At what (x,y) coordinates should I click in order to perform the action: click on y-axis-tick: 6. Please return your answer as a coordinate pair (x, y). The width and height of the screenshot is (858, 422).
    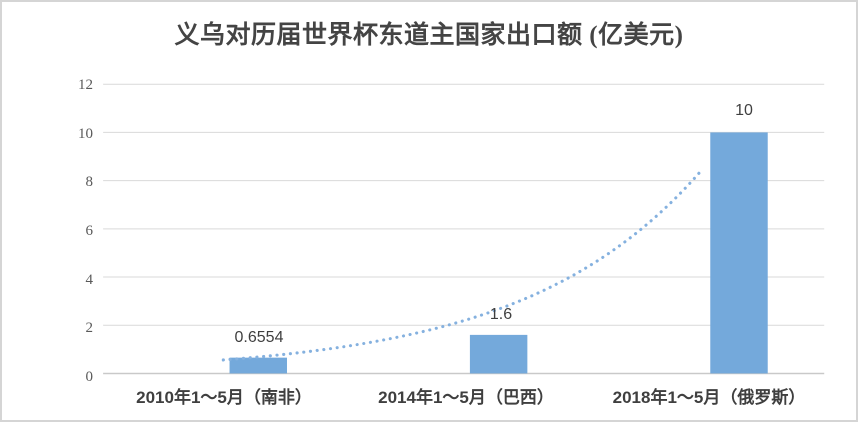
    Looking at the image, I should click on (89, 231).